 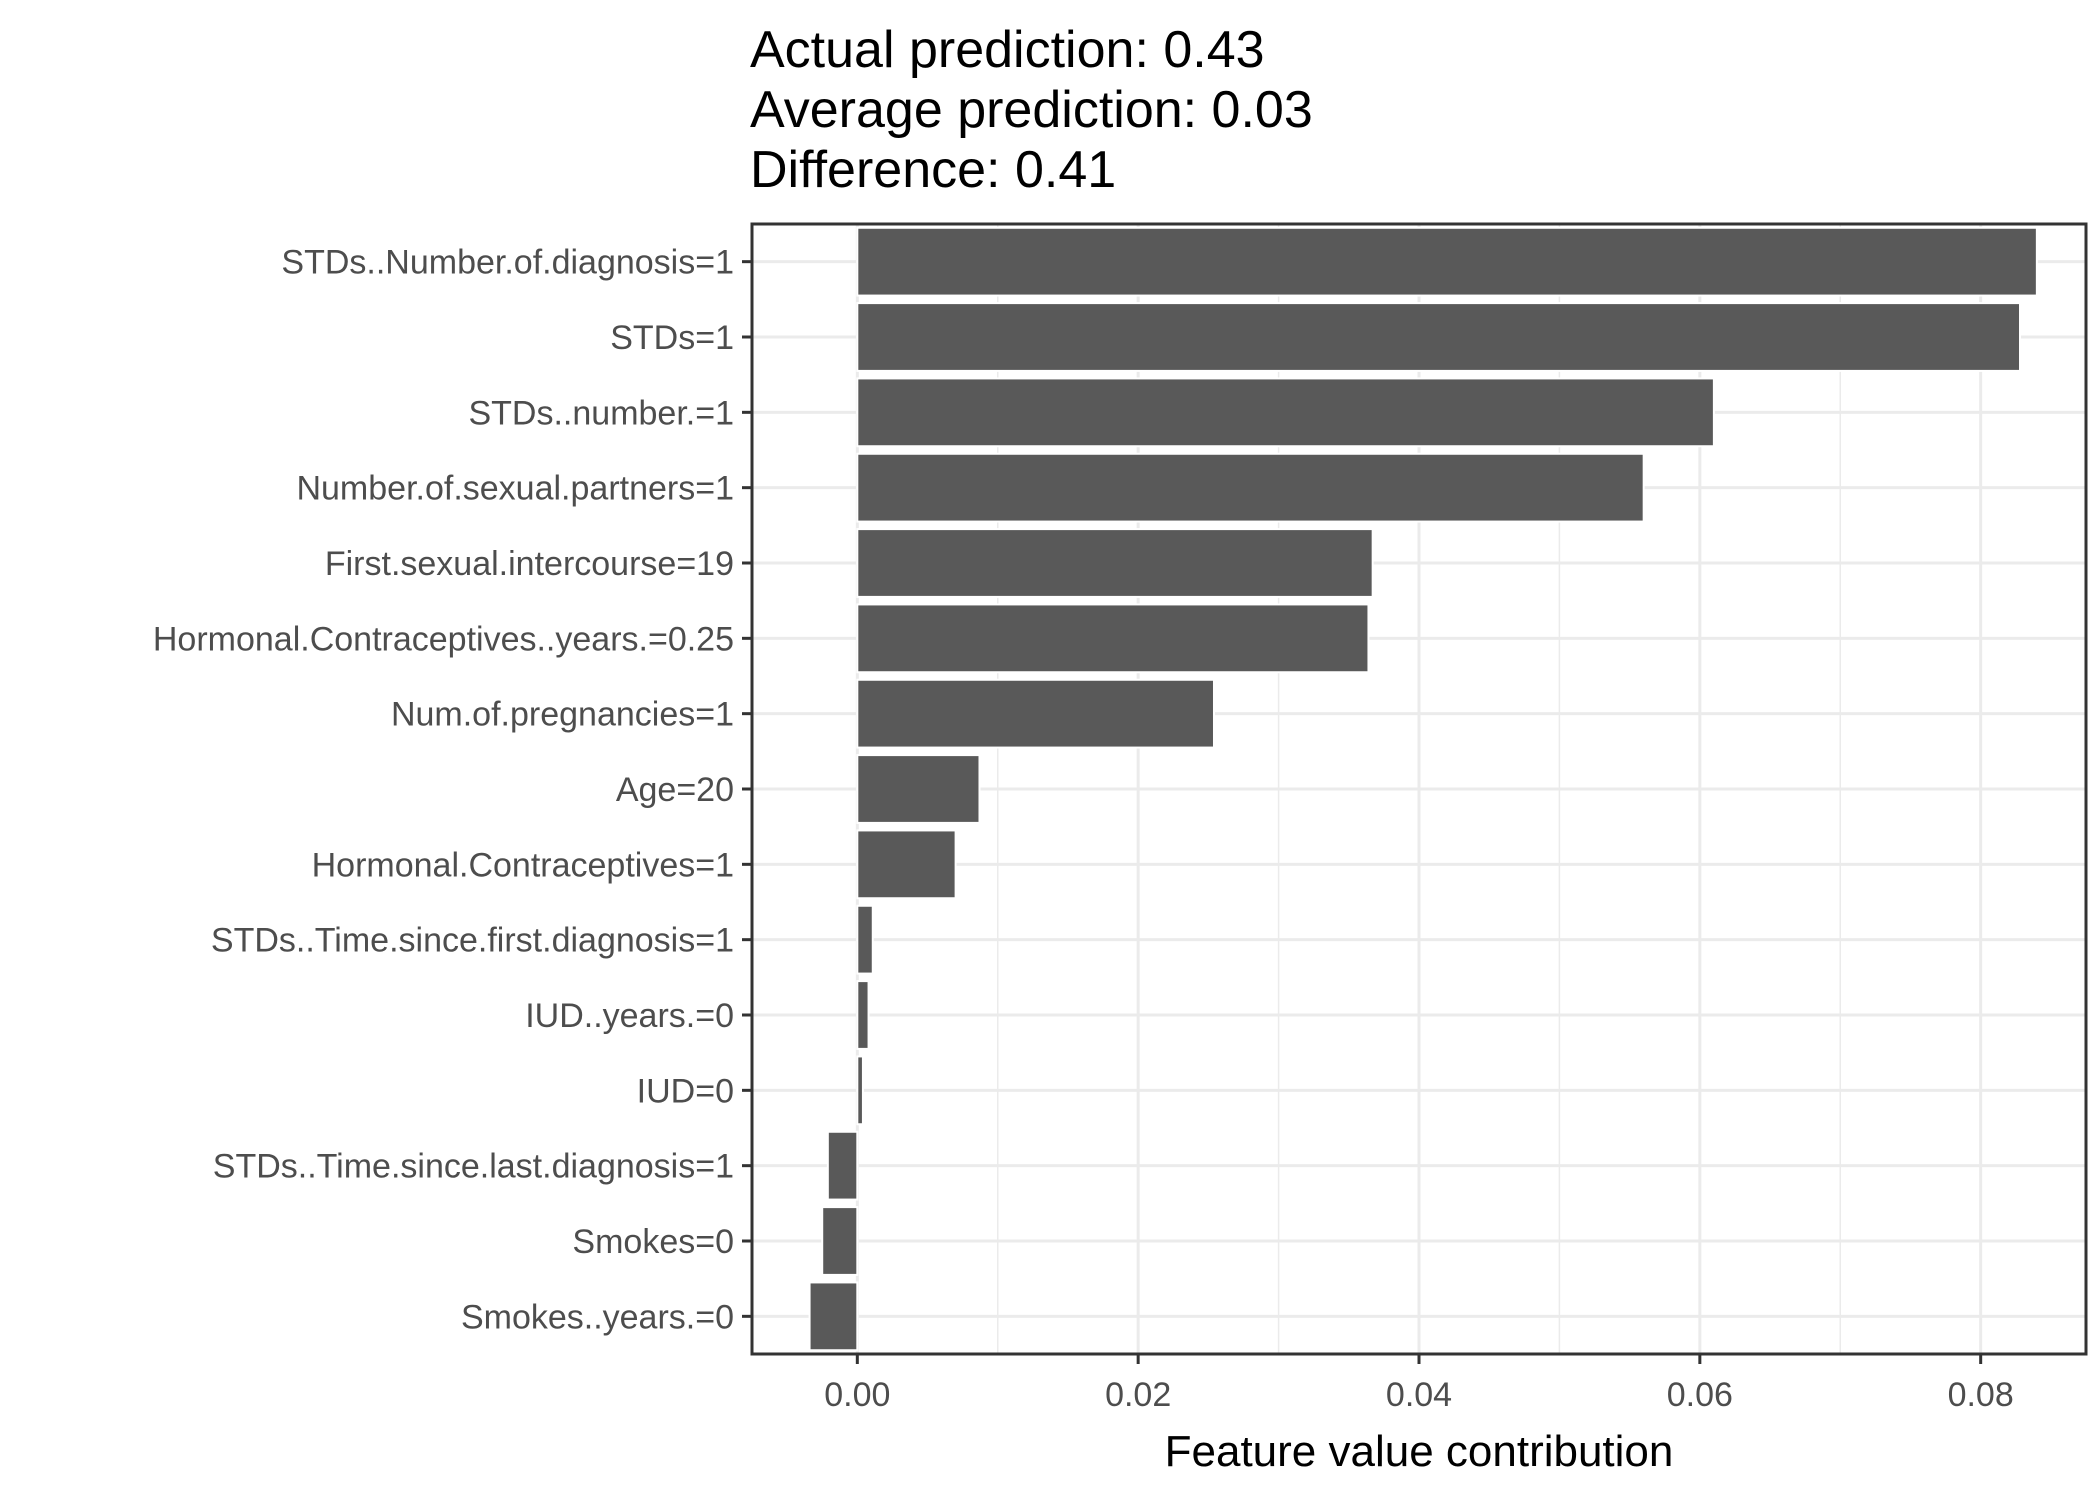 What do you see at coordinates (653, 1242) in the screenshot?
I see `y-tick-label: Smokes=0` at bounding box center [653, 1242].